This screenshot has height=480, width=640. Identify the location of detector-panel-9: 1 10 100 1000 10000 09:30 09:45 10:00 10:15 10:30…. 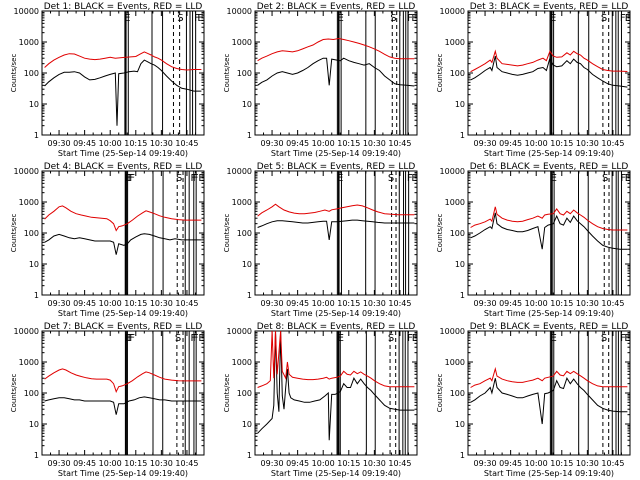
(533, 400).